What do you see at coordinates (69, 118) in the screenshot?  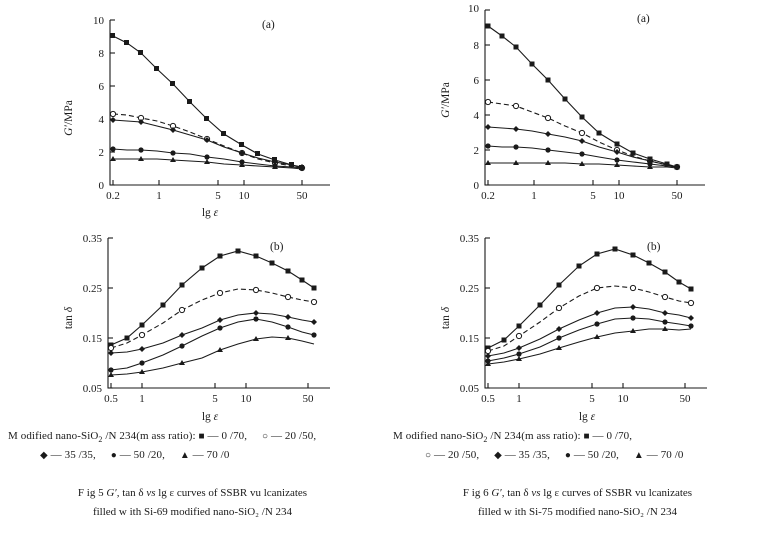 I see `fig5a-y-axis-title: G′/MPa` at bounding box center [69, 118].